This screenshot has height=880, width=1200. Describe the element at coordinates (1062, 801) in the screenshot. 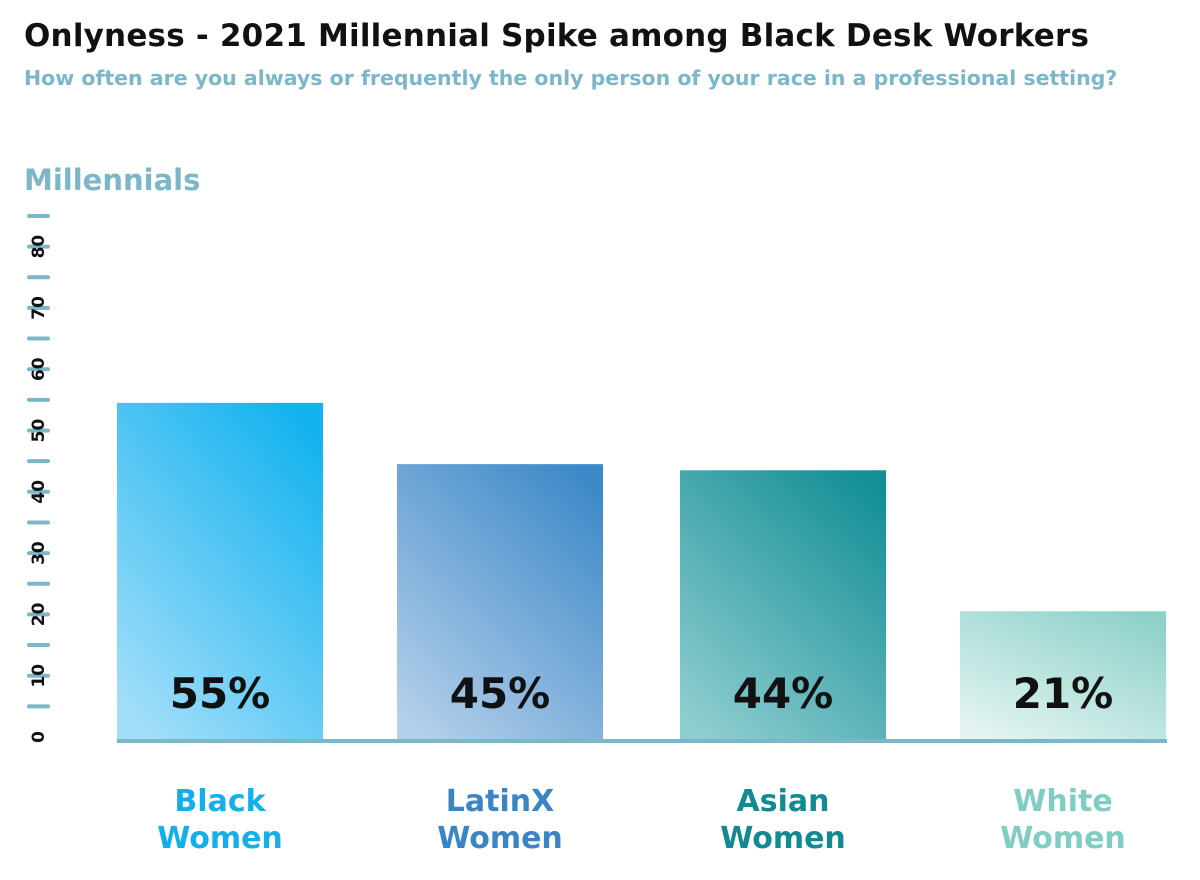

I see `x-tick-label: White` at that location.